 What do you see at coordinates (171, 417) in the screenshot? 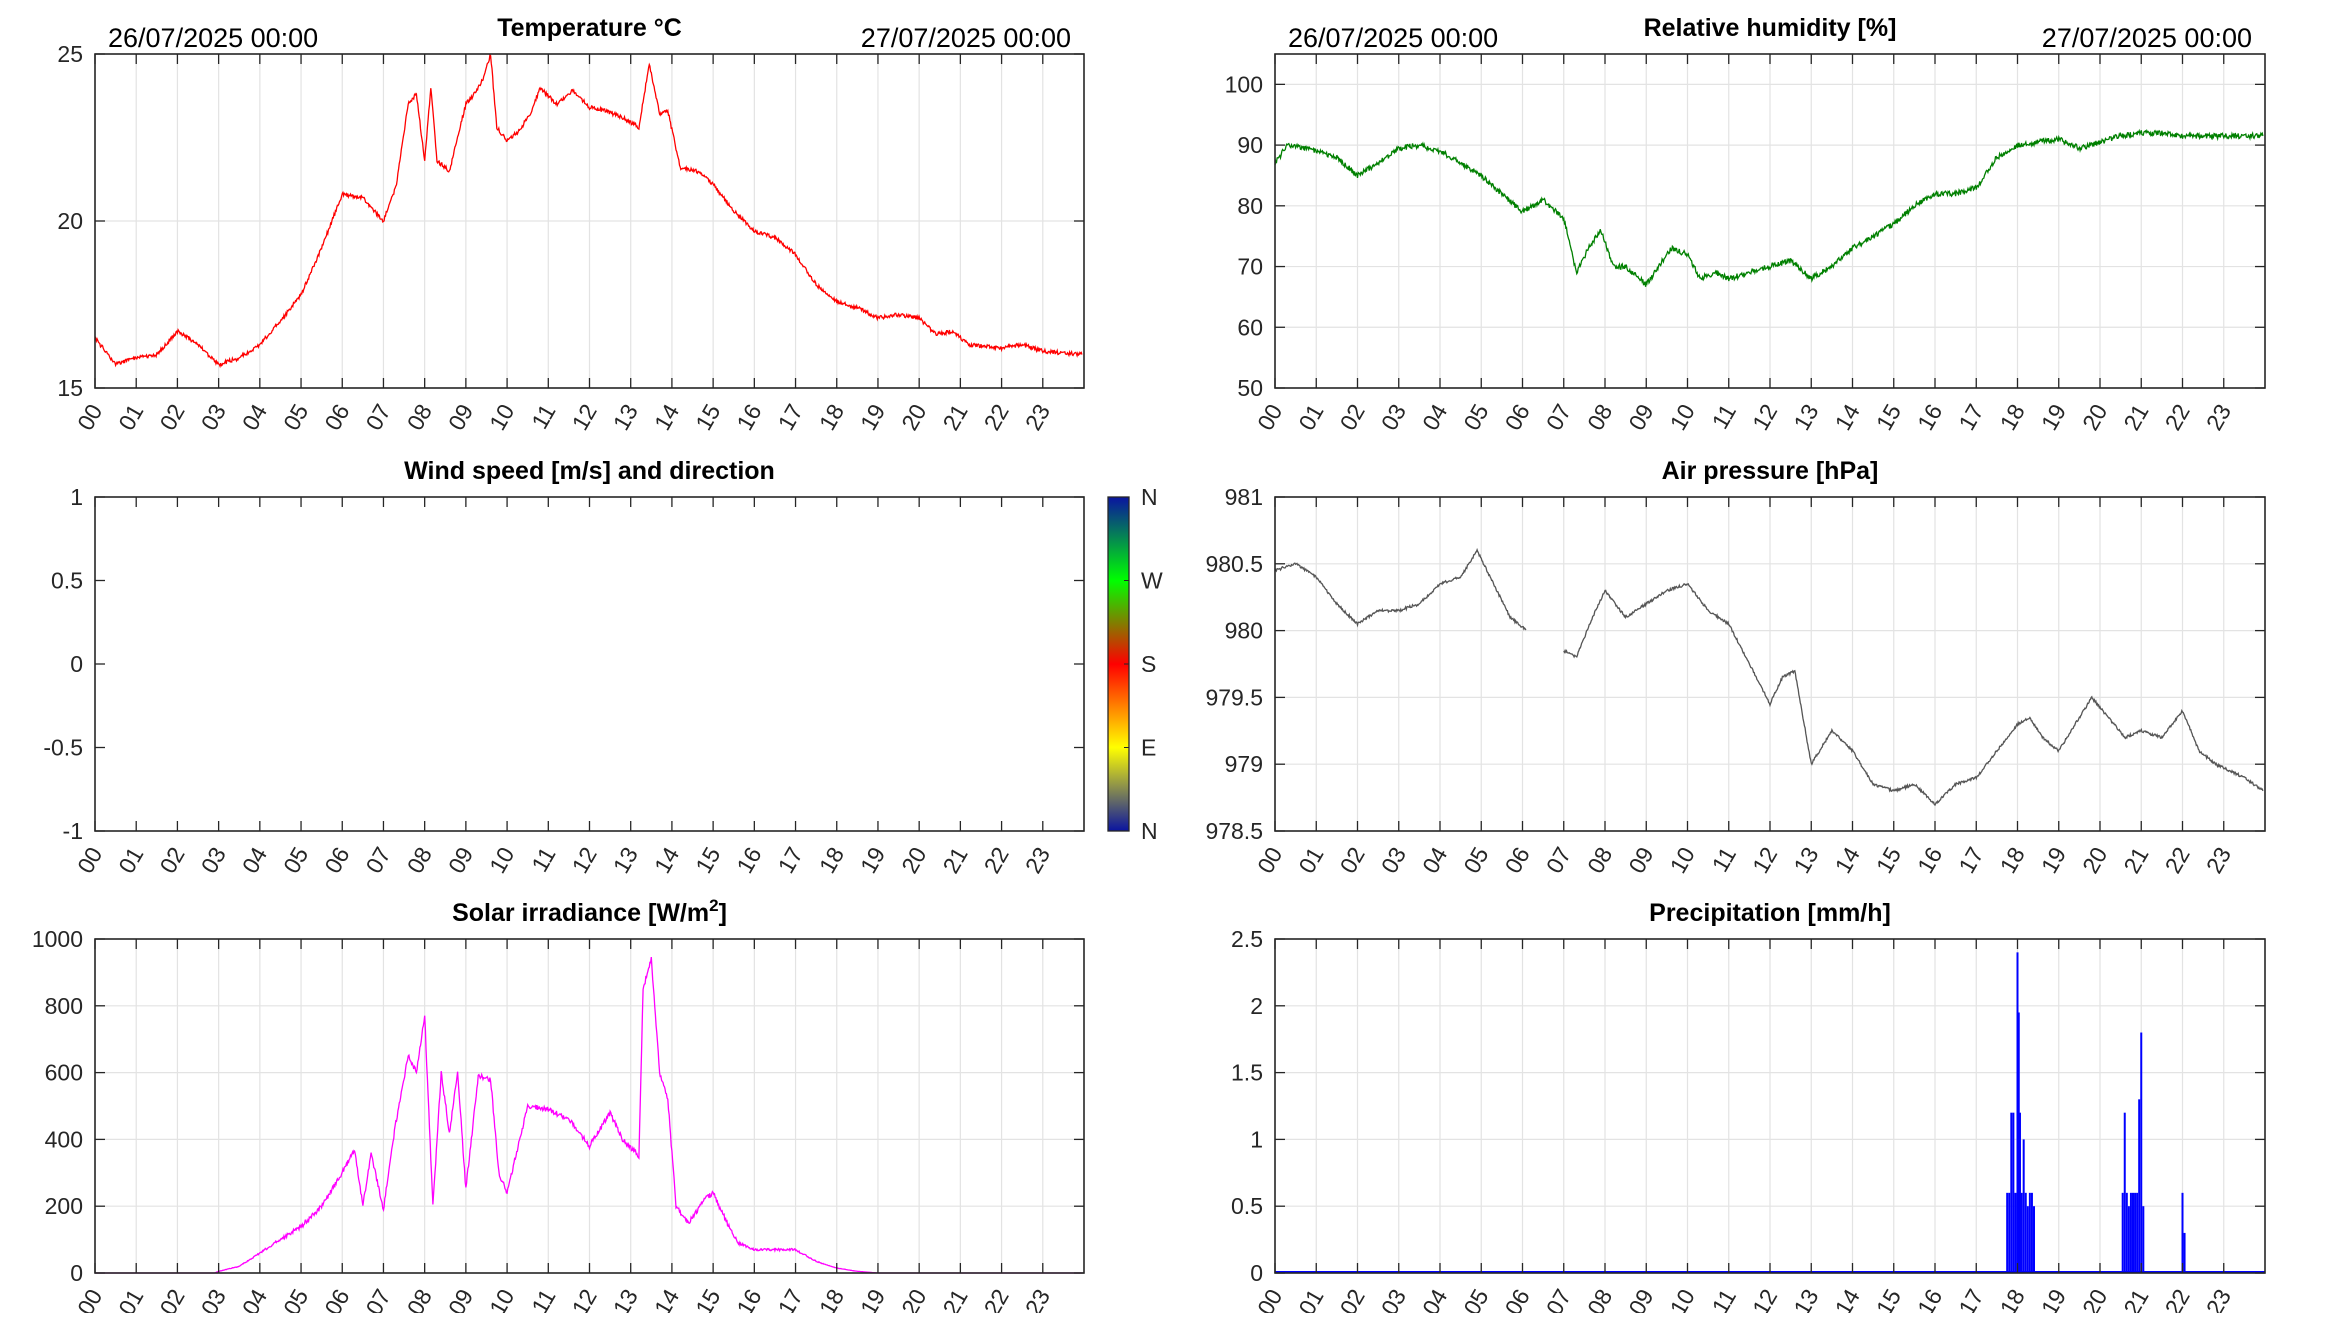
I see `x-tick-label: 02` at bounding box center [171, 417].